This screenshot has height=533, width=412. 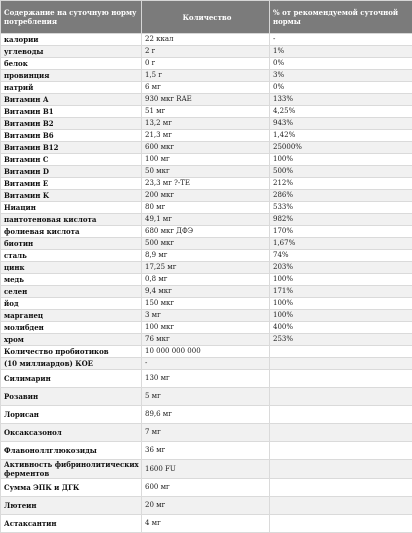 I want to click on header-percent: % от рекомендуемой суточной нормы, so click(x=341, y=17).